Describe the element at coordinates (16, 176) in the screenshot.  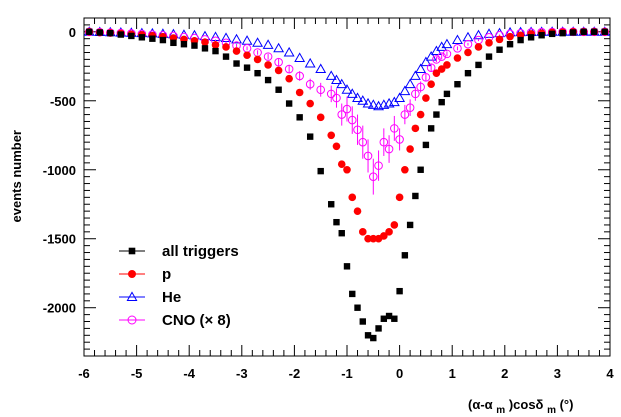
I see `y-axis-title: events number` at that location.